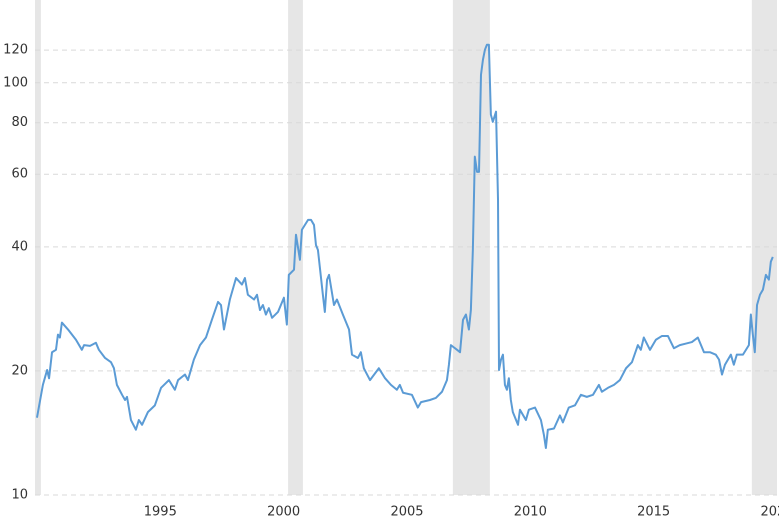 This screenshot has height=524, width=779. I want to click on y-tick-label: 80, so click(19, 122).